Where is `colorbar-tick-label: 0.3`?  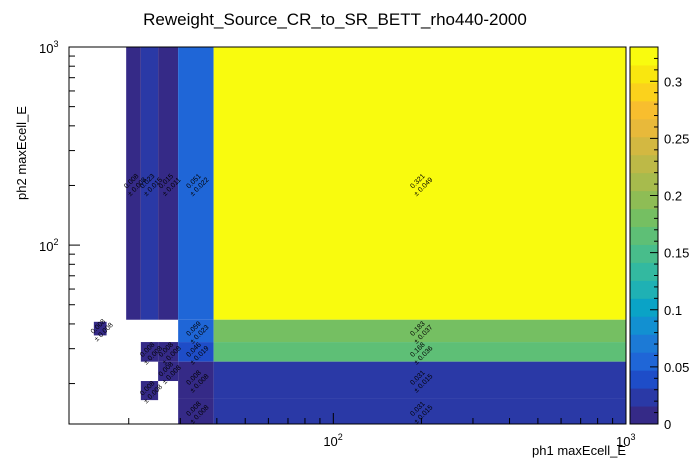
colorbar-tick-label: 0.3 is located at coordinates (673, 81).